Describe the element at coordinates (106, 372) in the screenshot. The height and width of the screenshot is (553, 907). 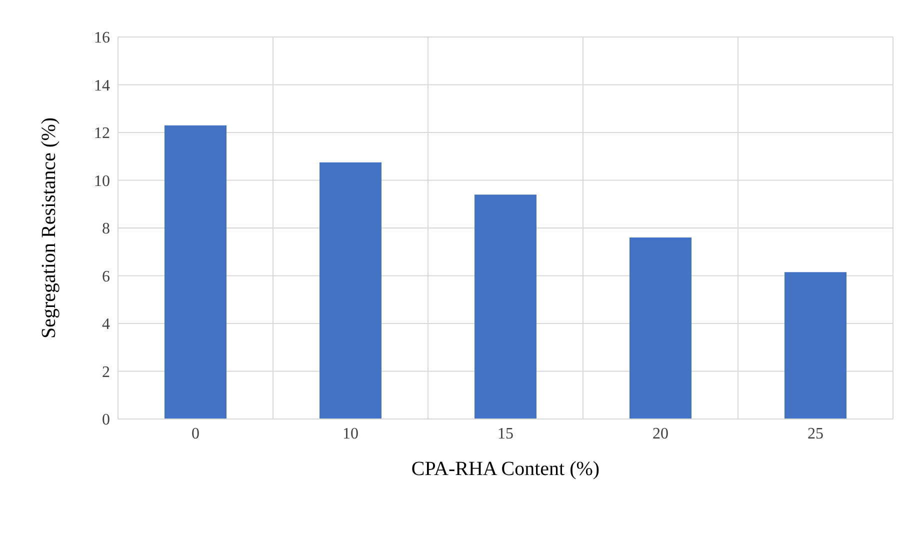
I see `y-tick-label: 2` at that location.